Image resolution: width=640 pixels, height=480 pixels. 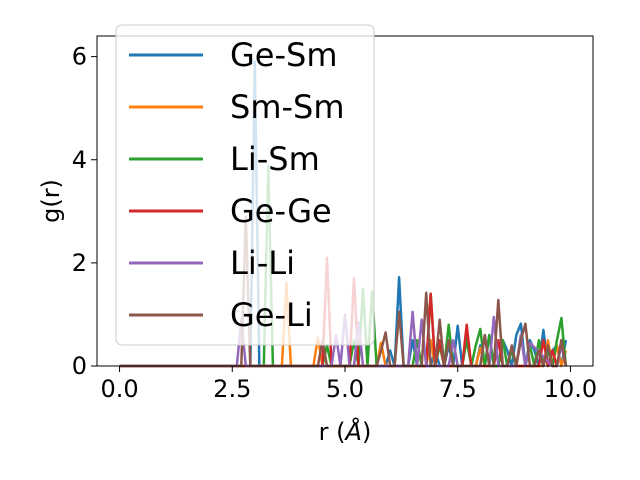 What do you see at coordinates (262, 263) in the screenshot?
I see `legend-label-li-li: Li-Li` at bounding box center [262, 263].